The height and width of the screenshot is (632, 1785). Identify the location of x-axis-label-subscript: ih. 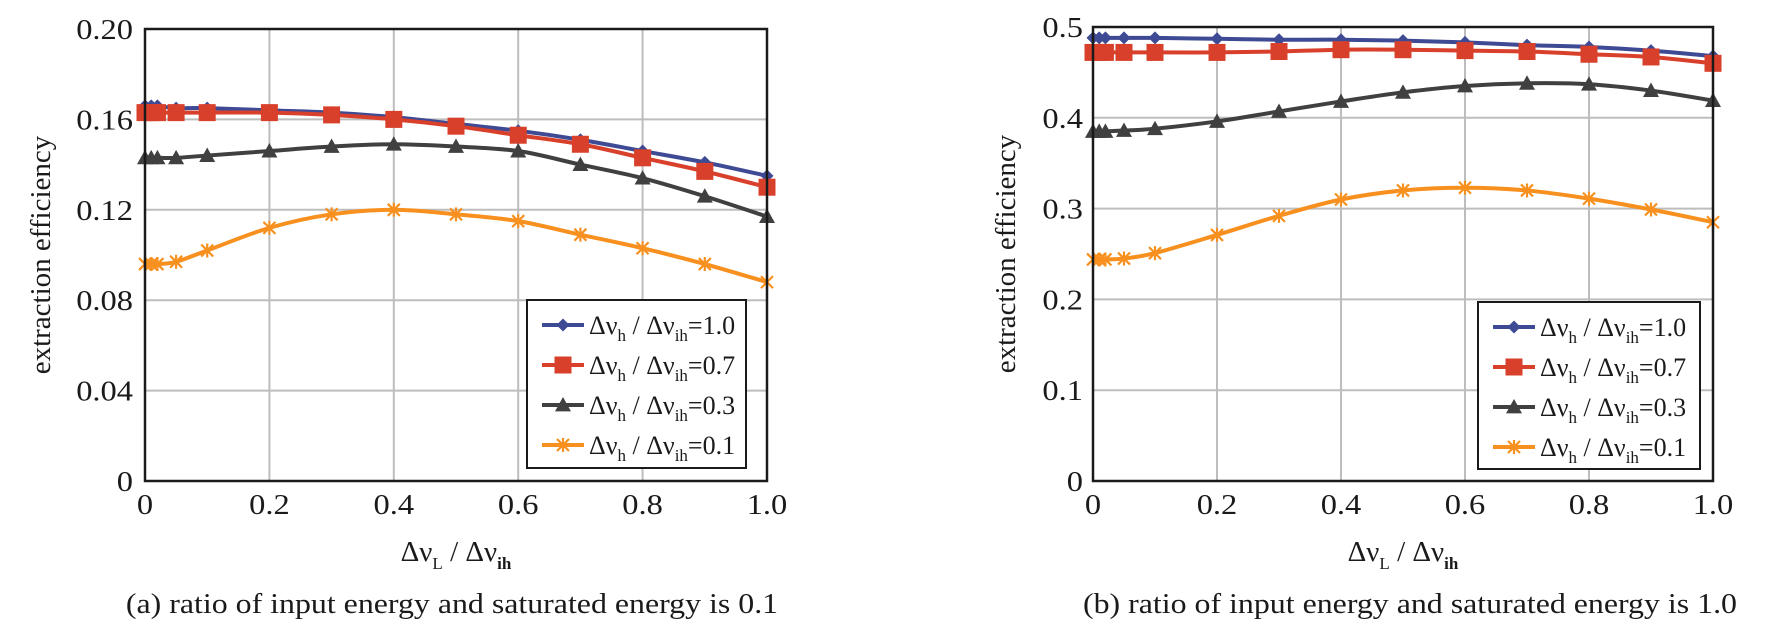
(504, 563).